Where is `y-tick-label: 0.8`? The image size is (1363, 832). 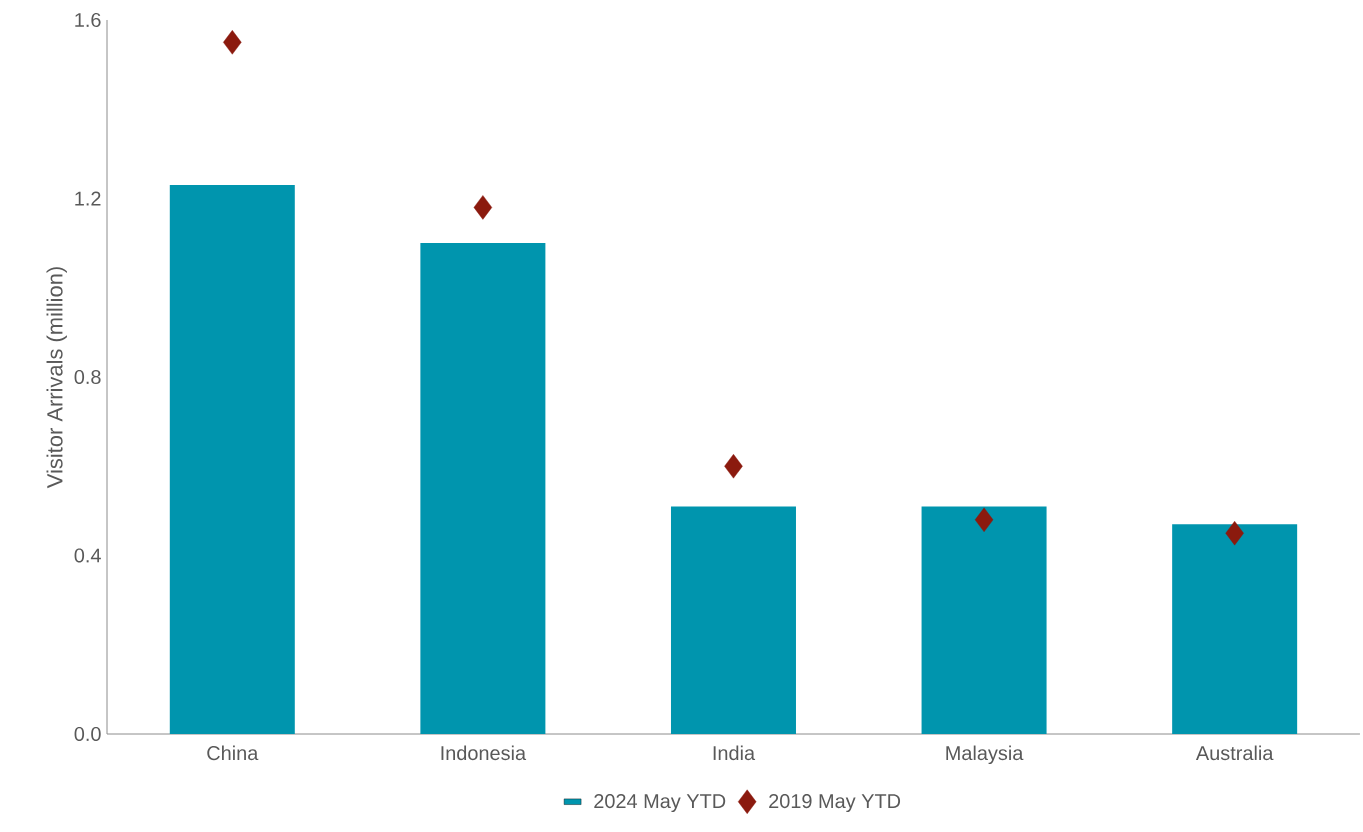 y-tick-label: 0.8 is located at coordinates (87, 377).